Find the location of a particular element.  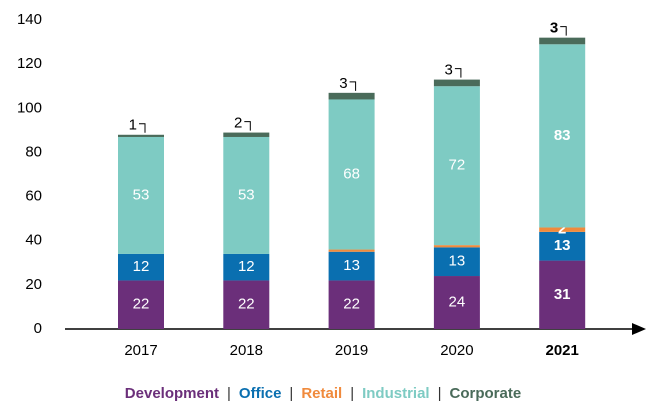

data-label: 1 is located at coordinates (133, 125).